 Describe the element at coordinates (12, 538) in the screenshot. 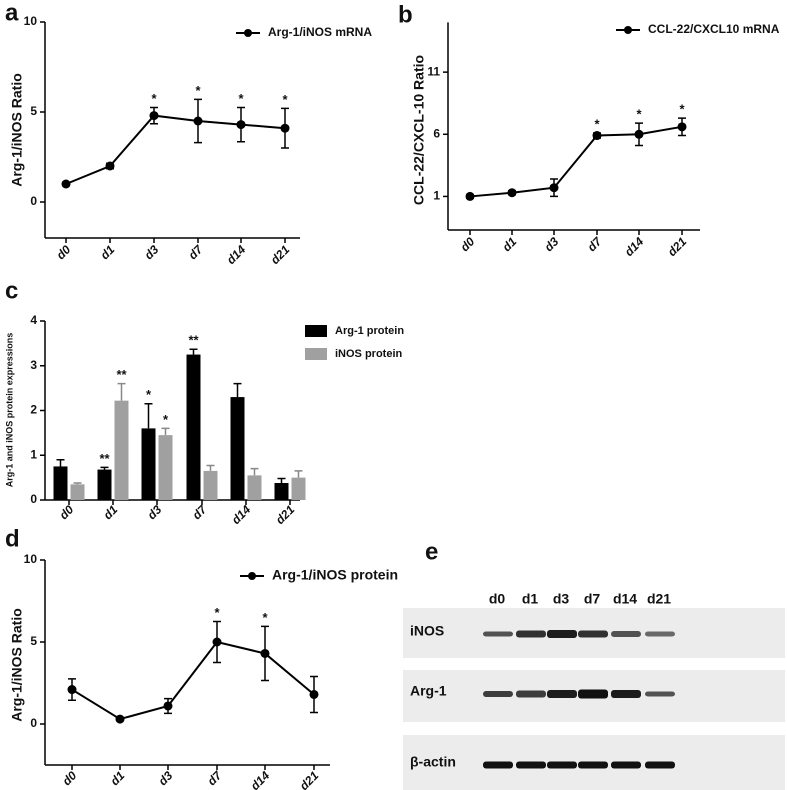

I see `panel-label: d` at that location.